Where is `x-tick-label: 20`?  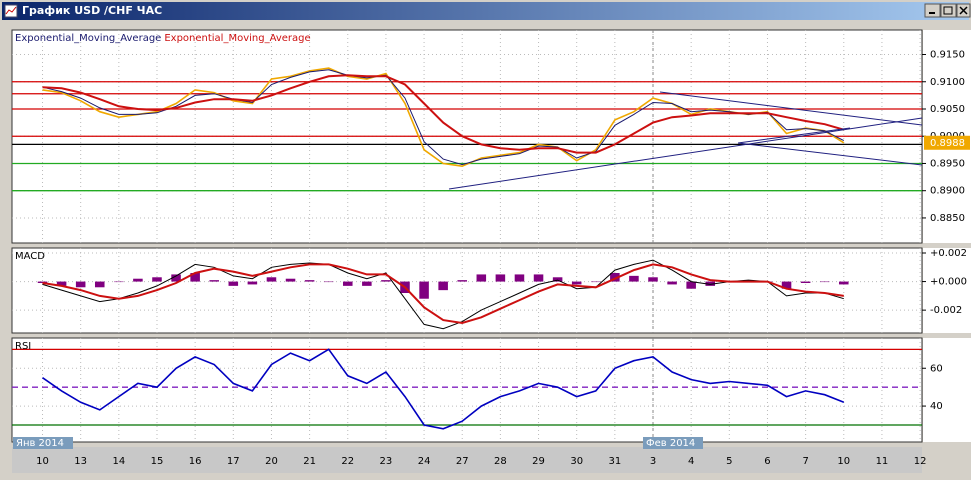
x-tick-label: 20 is located at coordinates (271, 461).